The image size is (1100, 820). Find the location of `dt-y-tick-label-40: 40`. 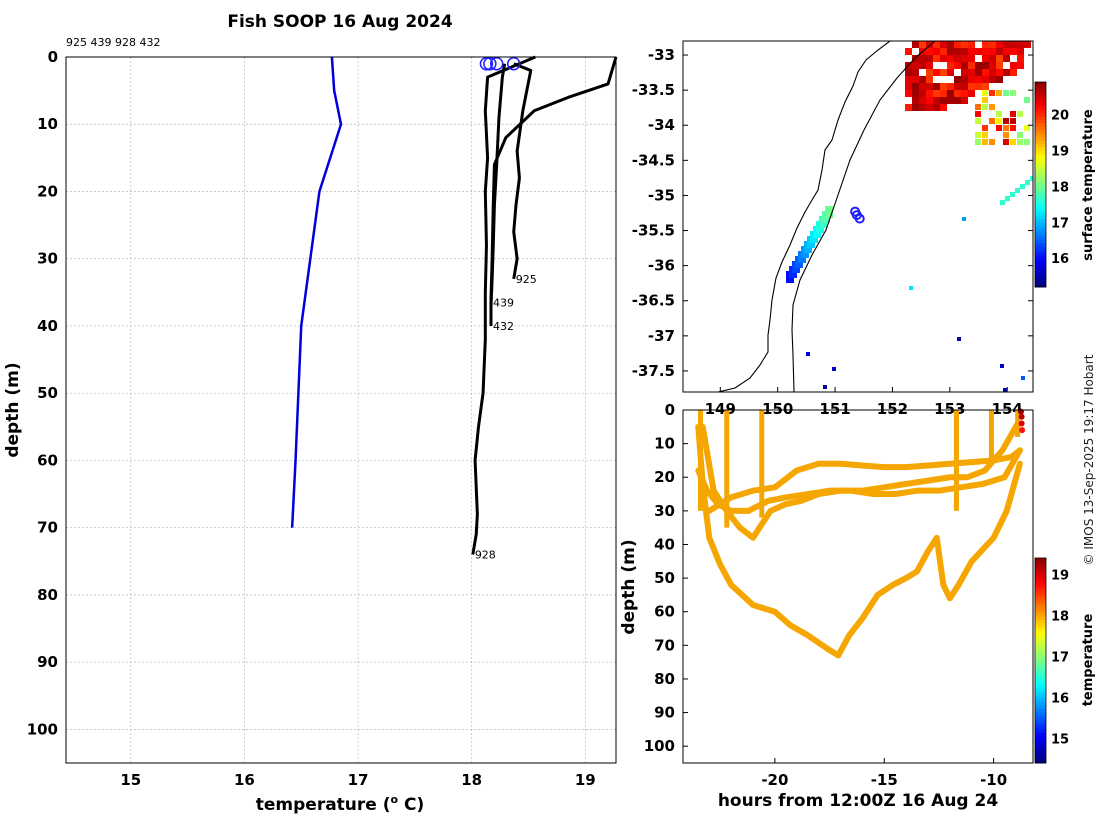

dt-y-tick-label-40: 40 is located at coordinates (664, 544).